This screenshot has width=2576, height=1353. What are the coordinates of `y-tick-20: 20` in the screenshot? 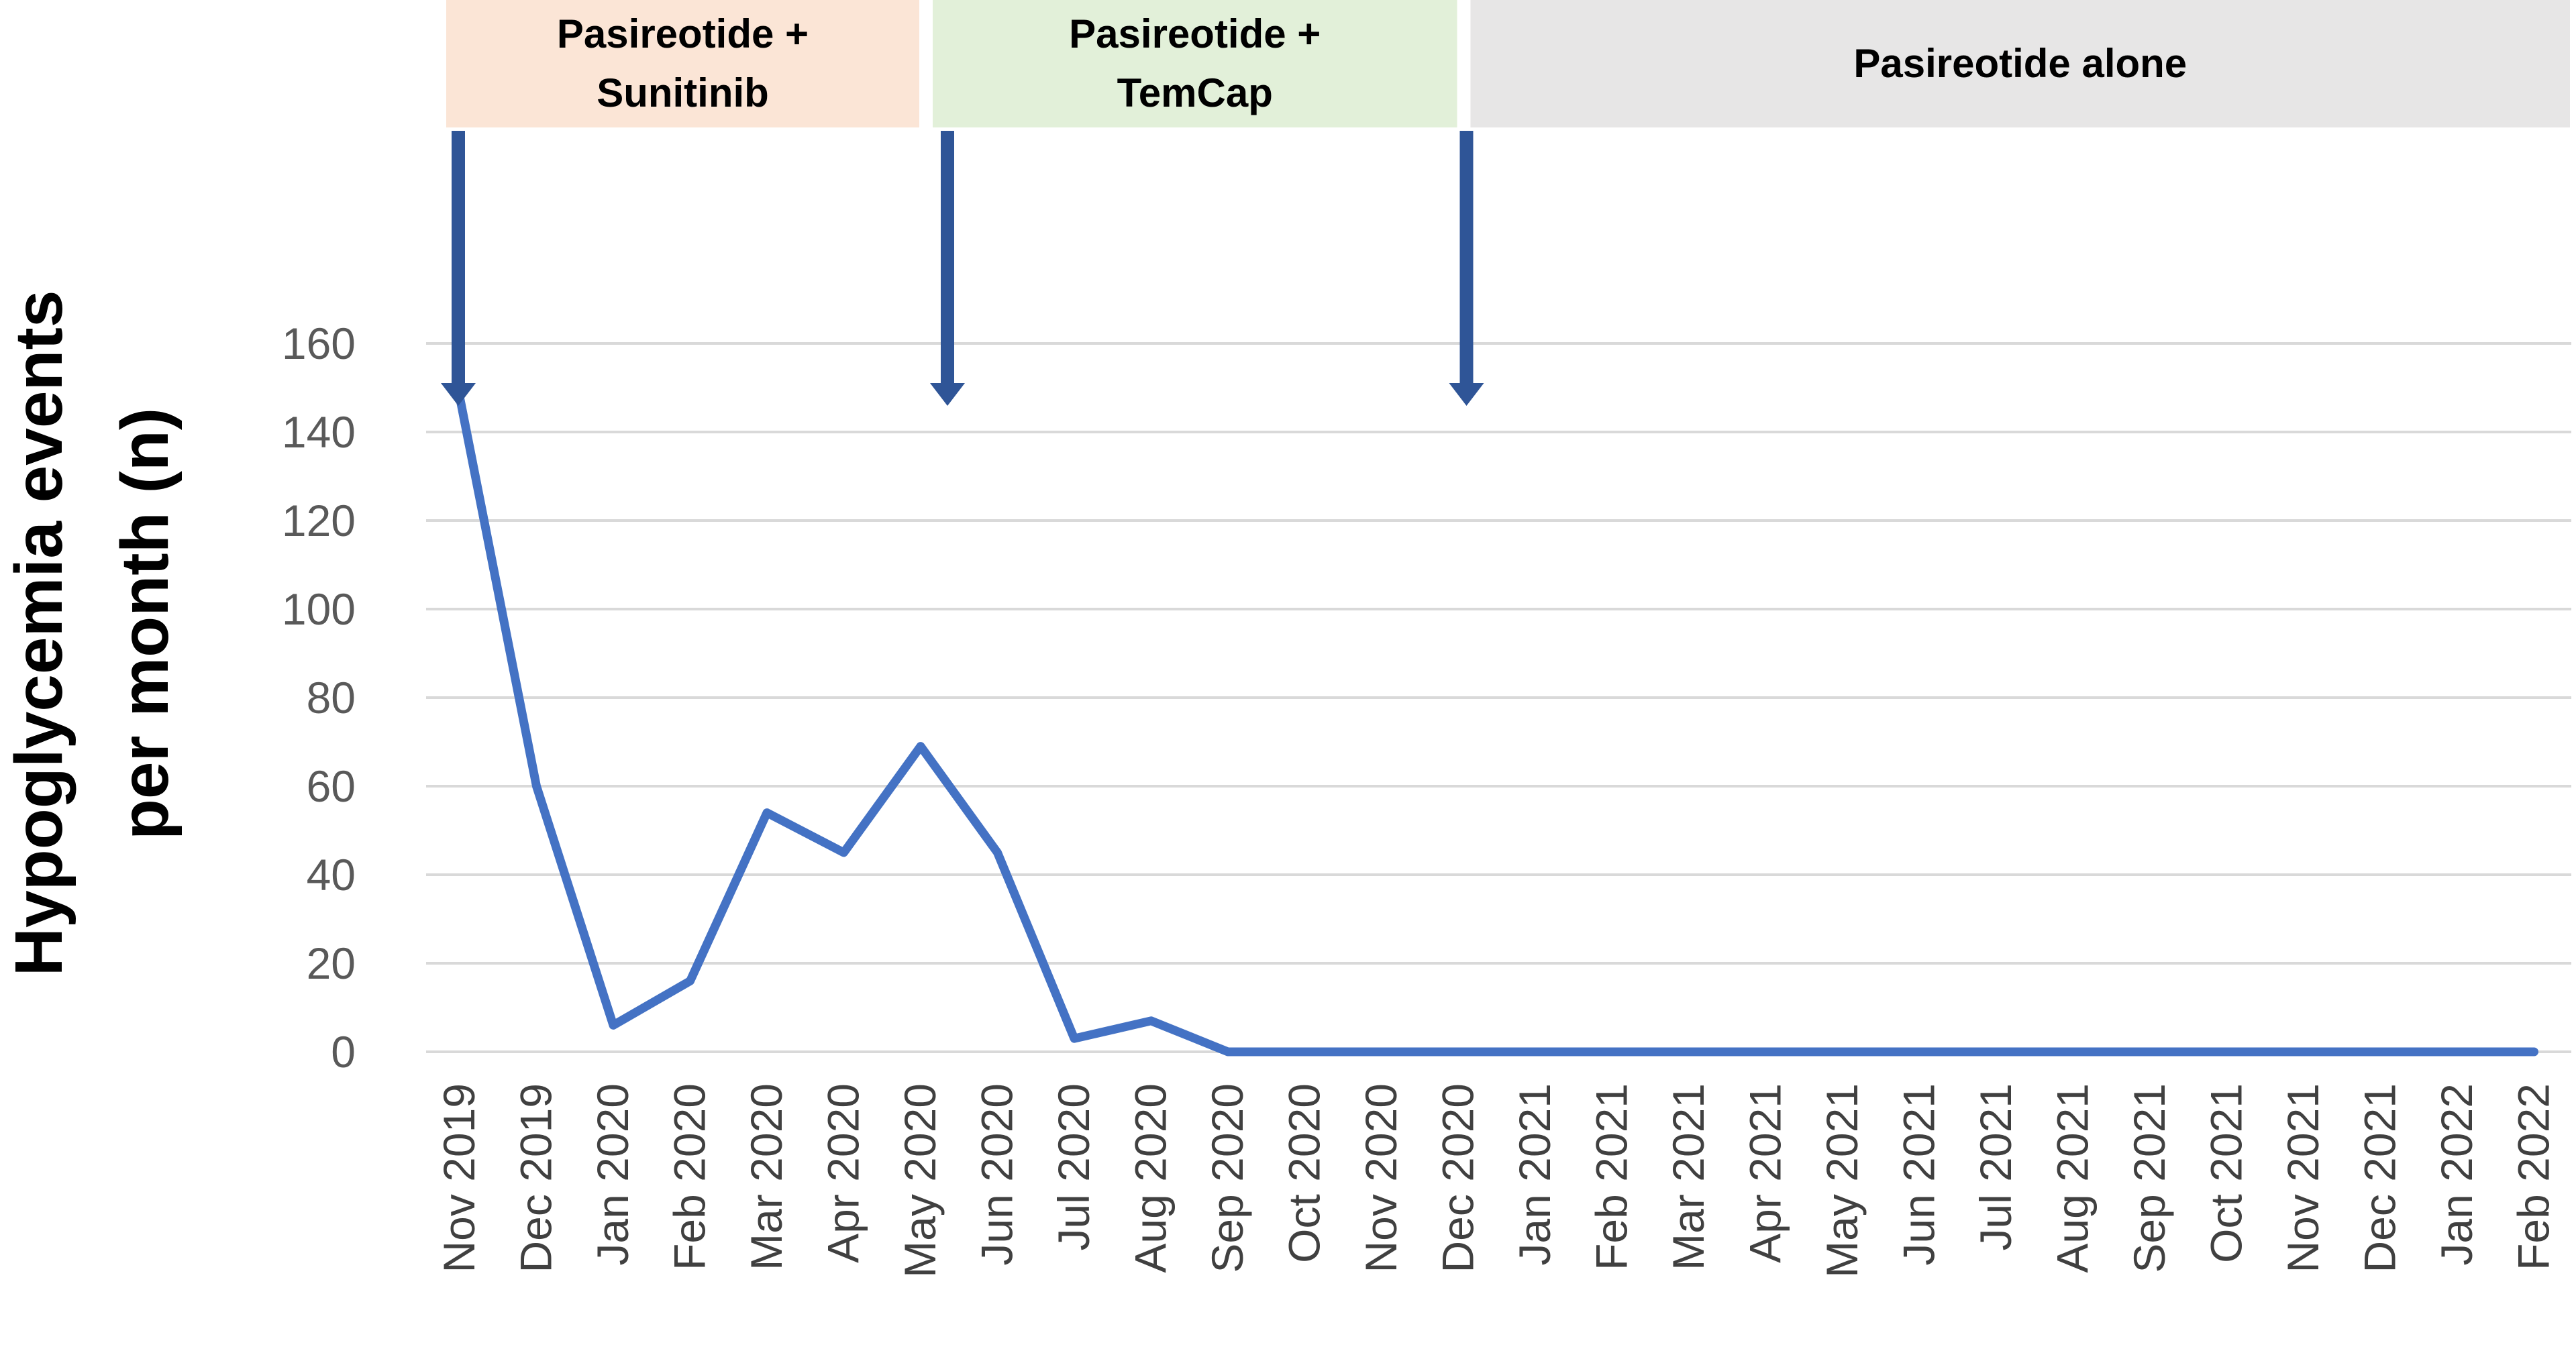 It's located at (331, 963).